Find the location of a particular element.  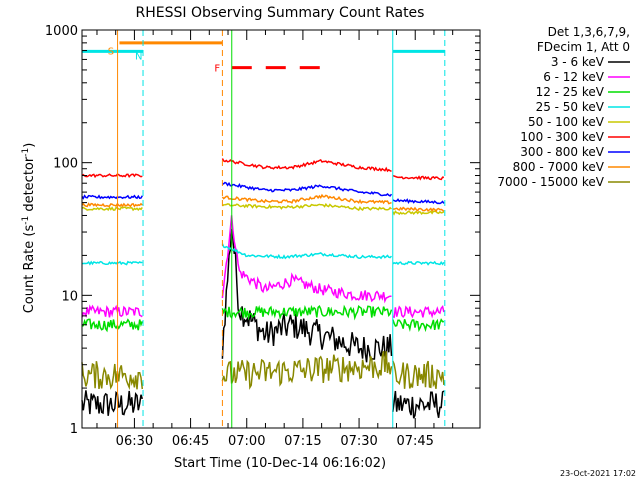

legend-label-7: 800 - 7000 keV is located at coordinates (559, 167).